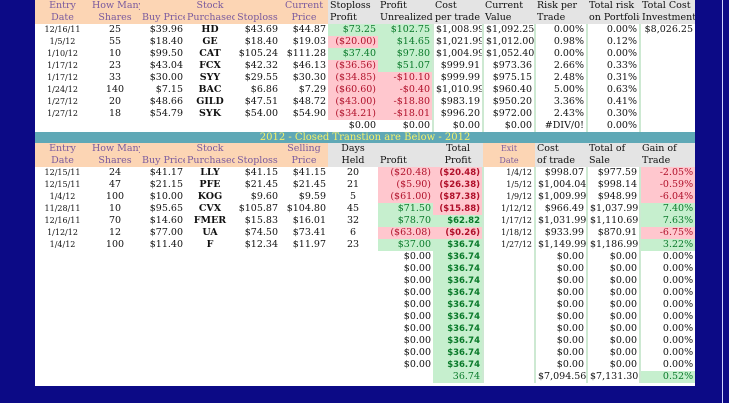  I want to click on cell: $14.65, so click(405, 42).